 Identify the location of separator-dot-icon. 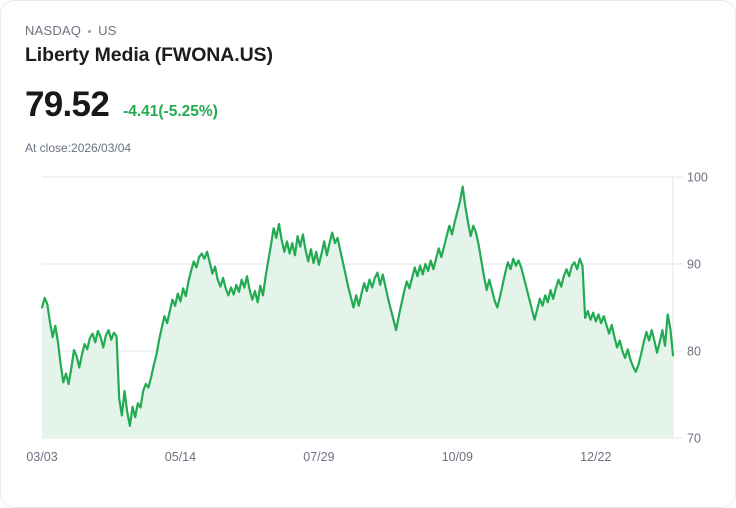
(90, 31).